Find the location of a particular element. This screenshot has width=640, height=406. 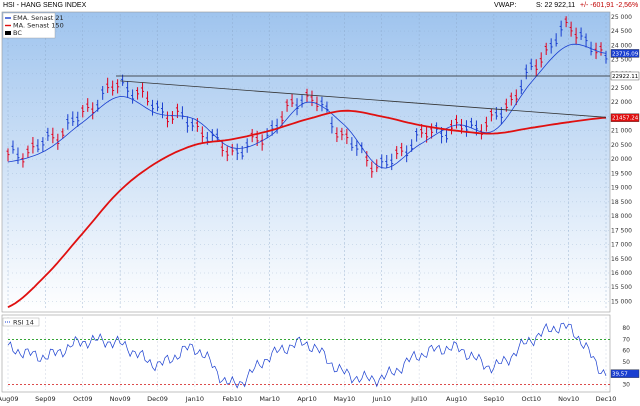

x-tick-label: Sep09 is located at coordinates (45, 399).